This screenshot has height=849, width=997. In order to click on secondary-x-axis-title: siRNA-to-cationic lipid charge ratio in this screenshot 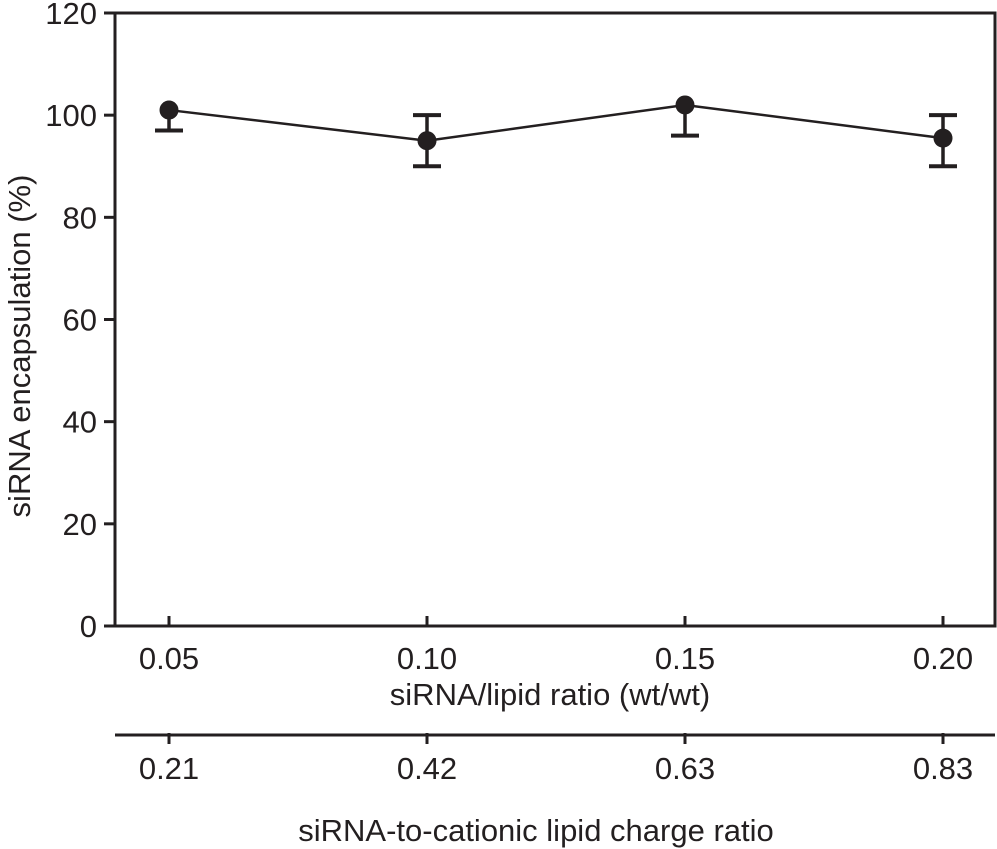, I will do `click(536, 830)`.